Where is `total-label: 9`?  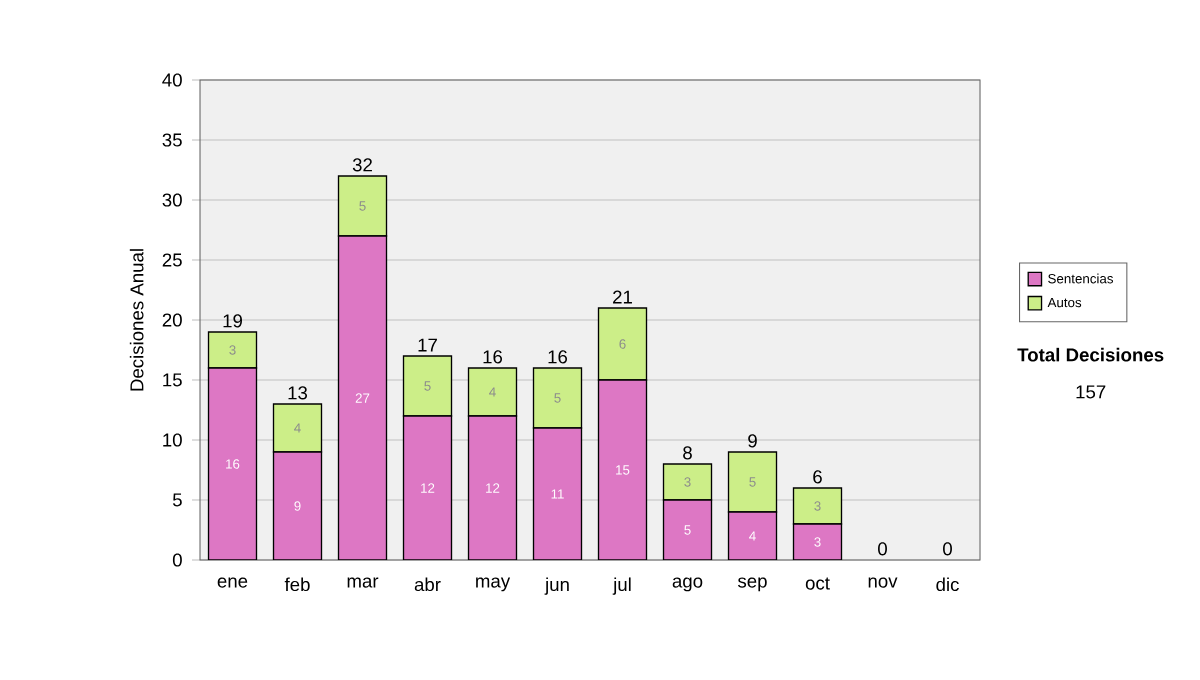
total-label: 9 is located at coordinates (752, 441).